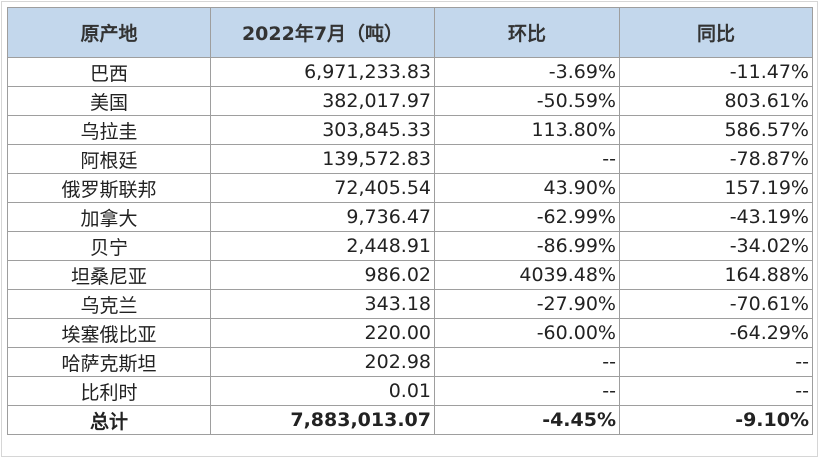  What do you see at coordinates (109, 362) in the screenshot?
I see `cell-origin: 哈萨克斯坦` at bounding box center [109, 362].